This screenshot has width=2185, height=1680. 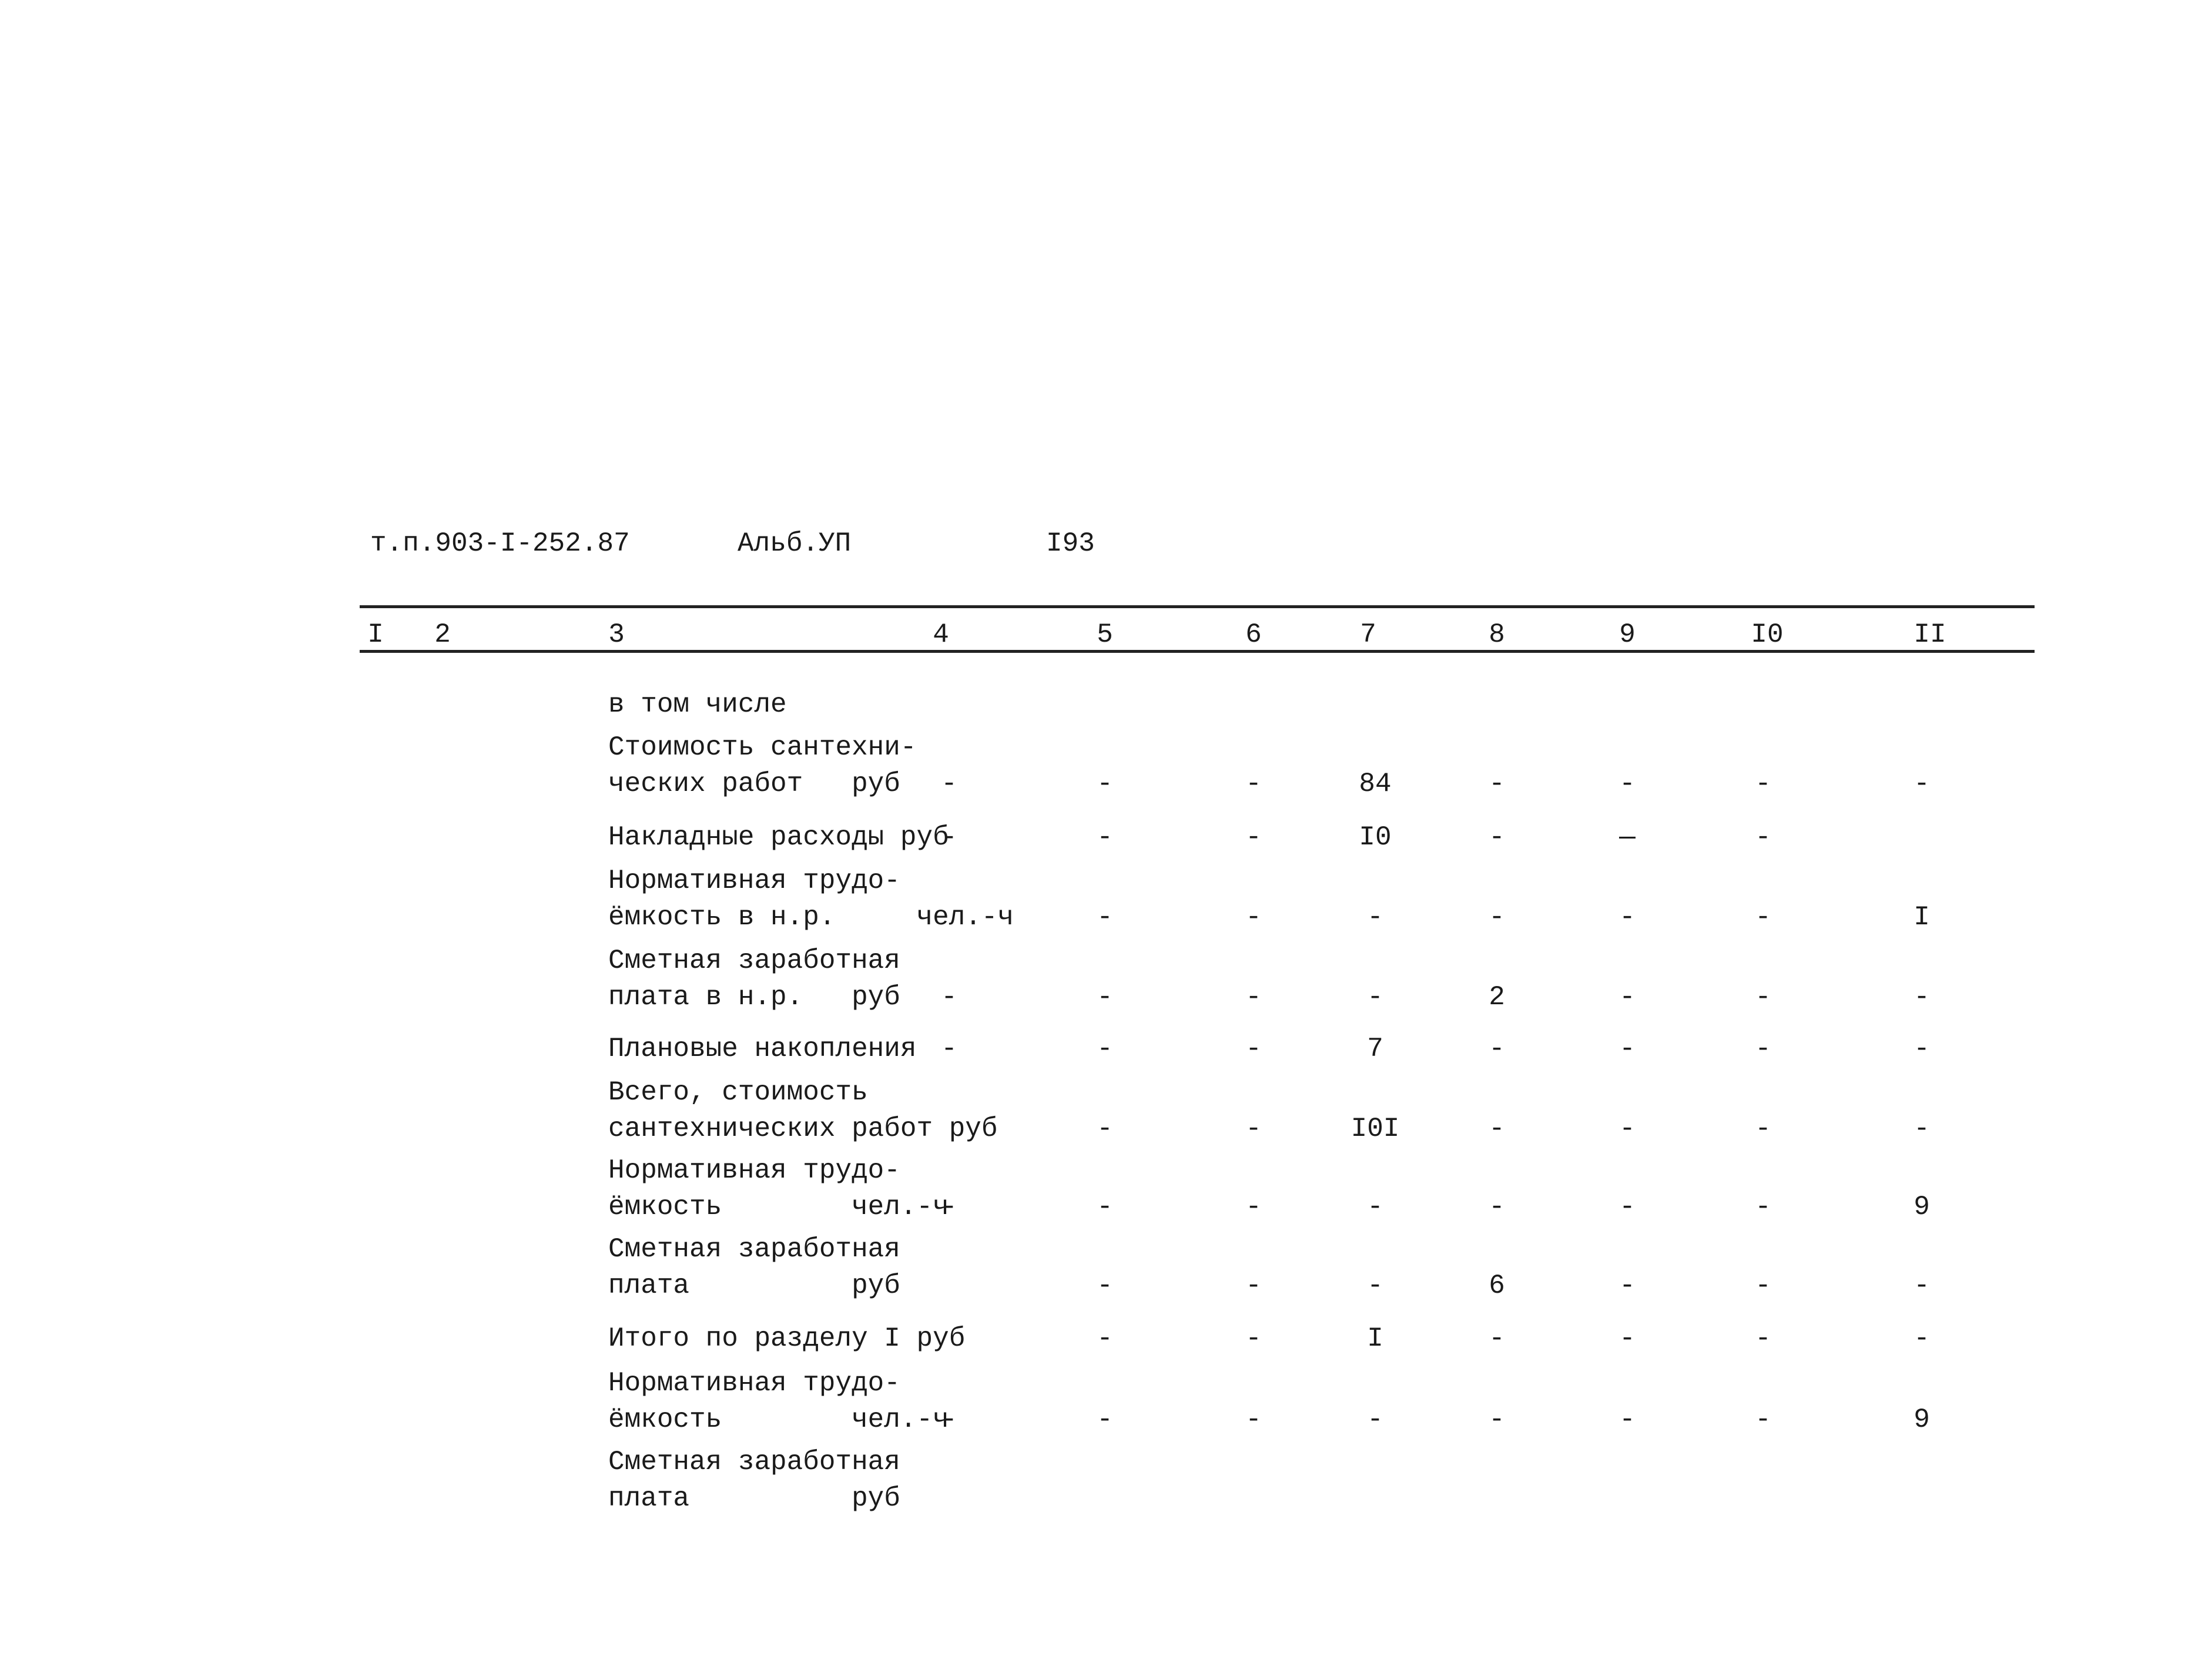 What do you see at coordinates (795, 543) in the screenshot?
I see `album: Альб.УП` at bounding box center [795, 543].